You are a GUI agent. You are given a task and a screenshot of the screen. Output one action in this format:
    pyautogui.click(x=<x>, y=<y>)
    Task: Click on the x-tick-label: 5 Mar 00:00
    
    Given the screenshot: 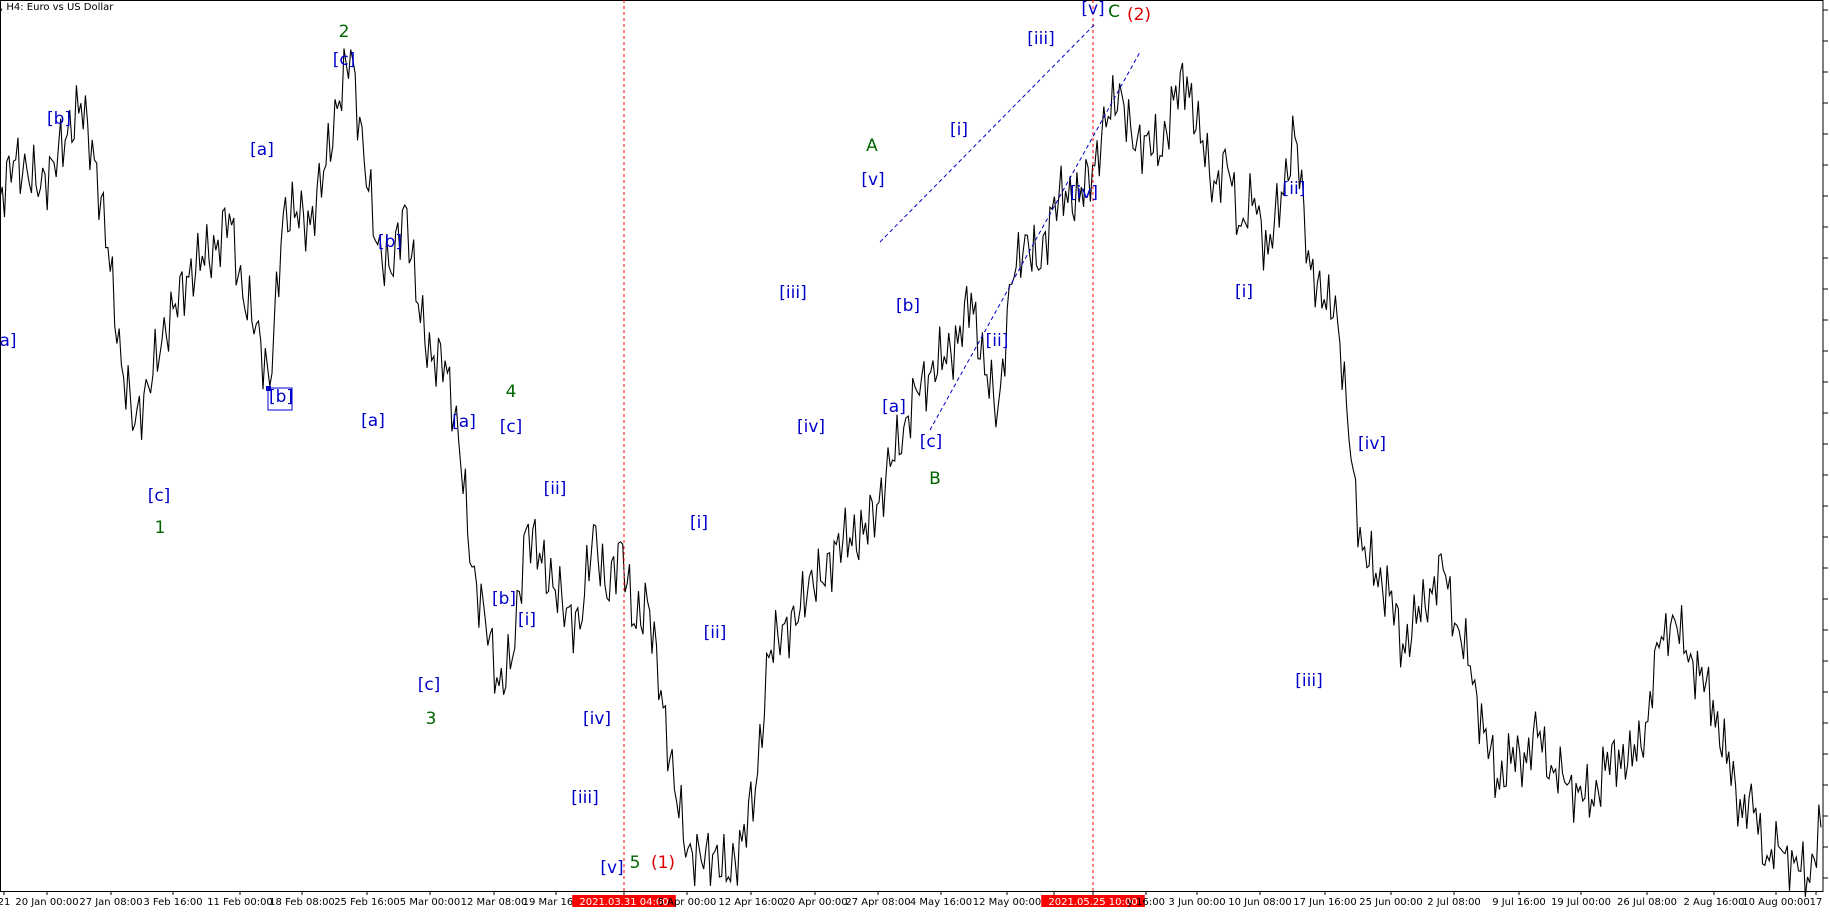 What is the action you would take?
    pyautogui.click(x=430, y=902)
    